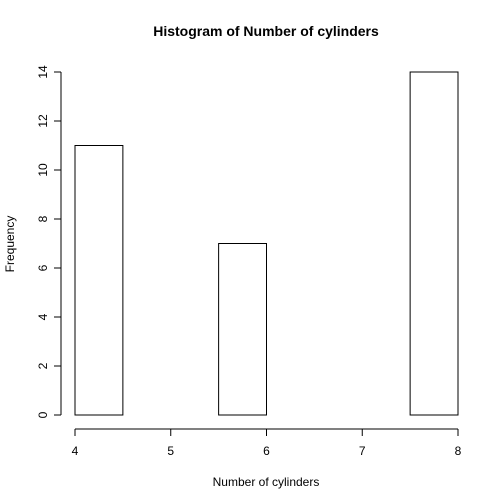 This screenshot has width=504, height=504. Describe the element at coordinates (170, 451) in the screenshot. I see `x-tick-label-5: 5` at that location.